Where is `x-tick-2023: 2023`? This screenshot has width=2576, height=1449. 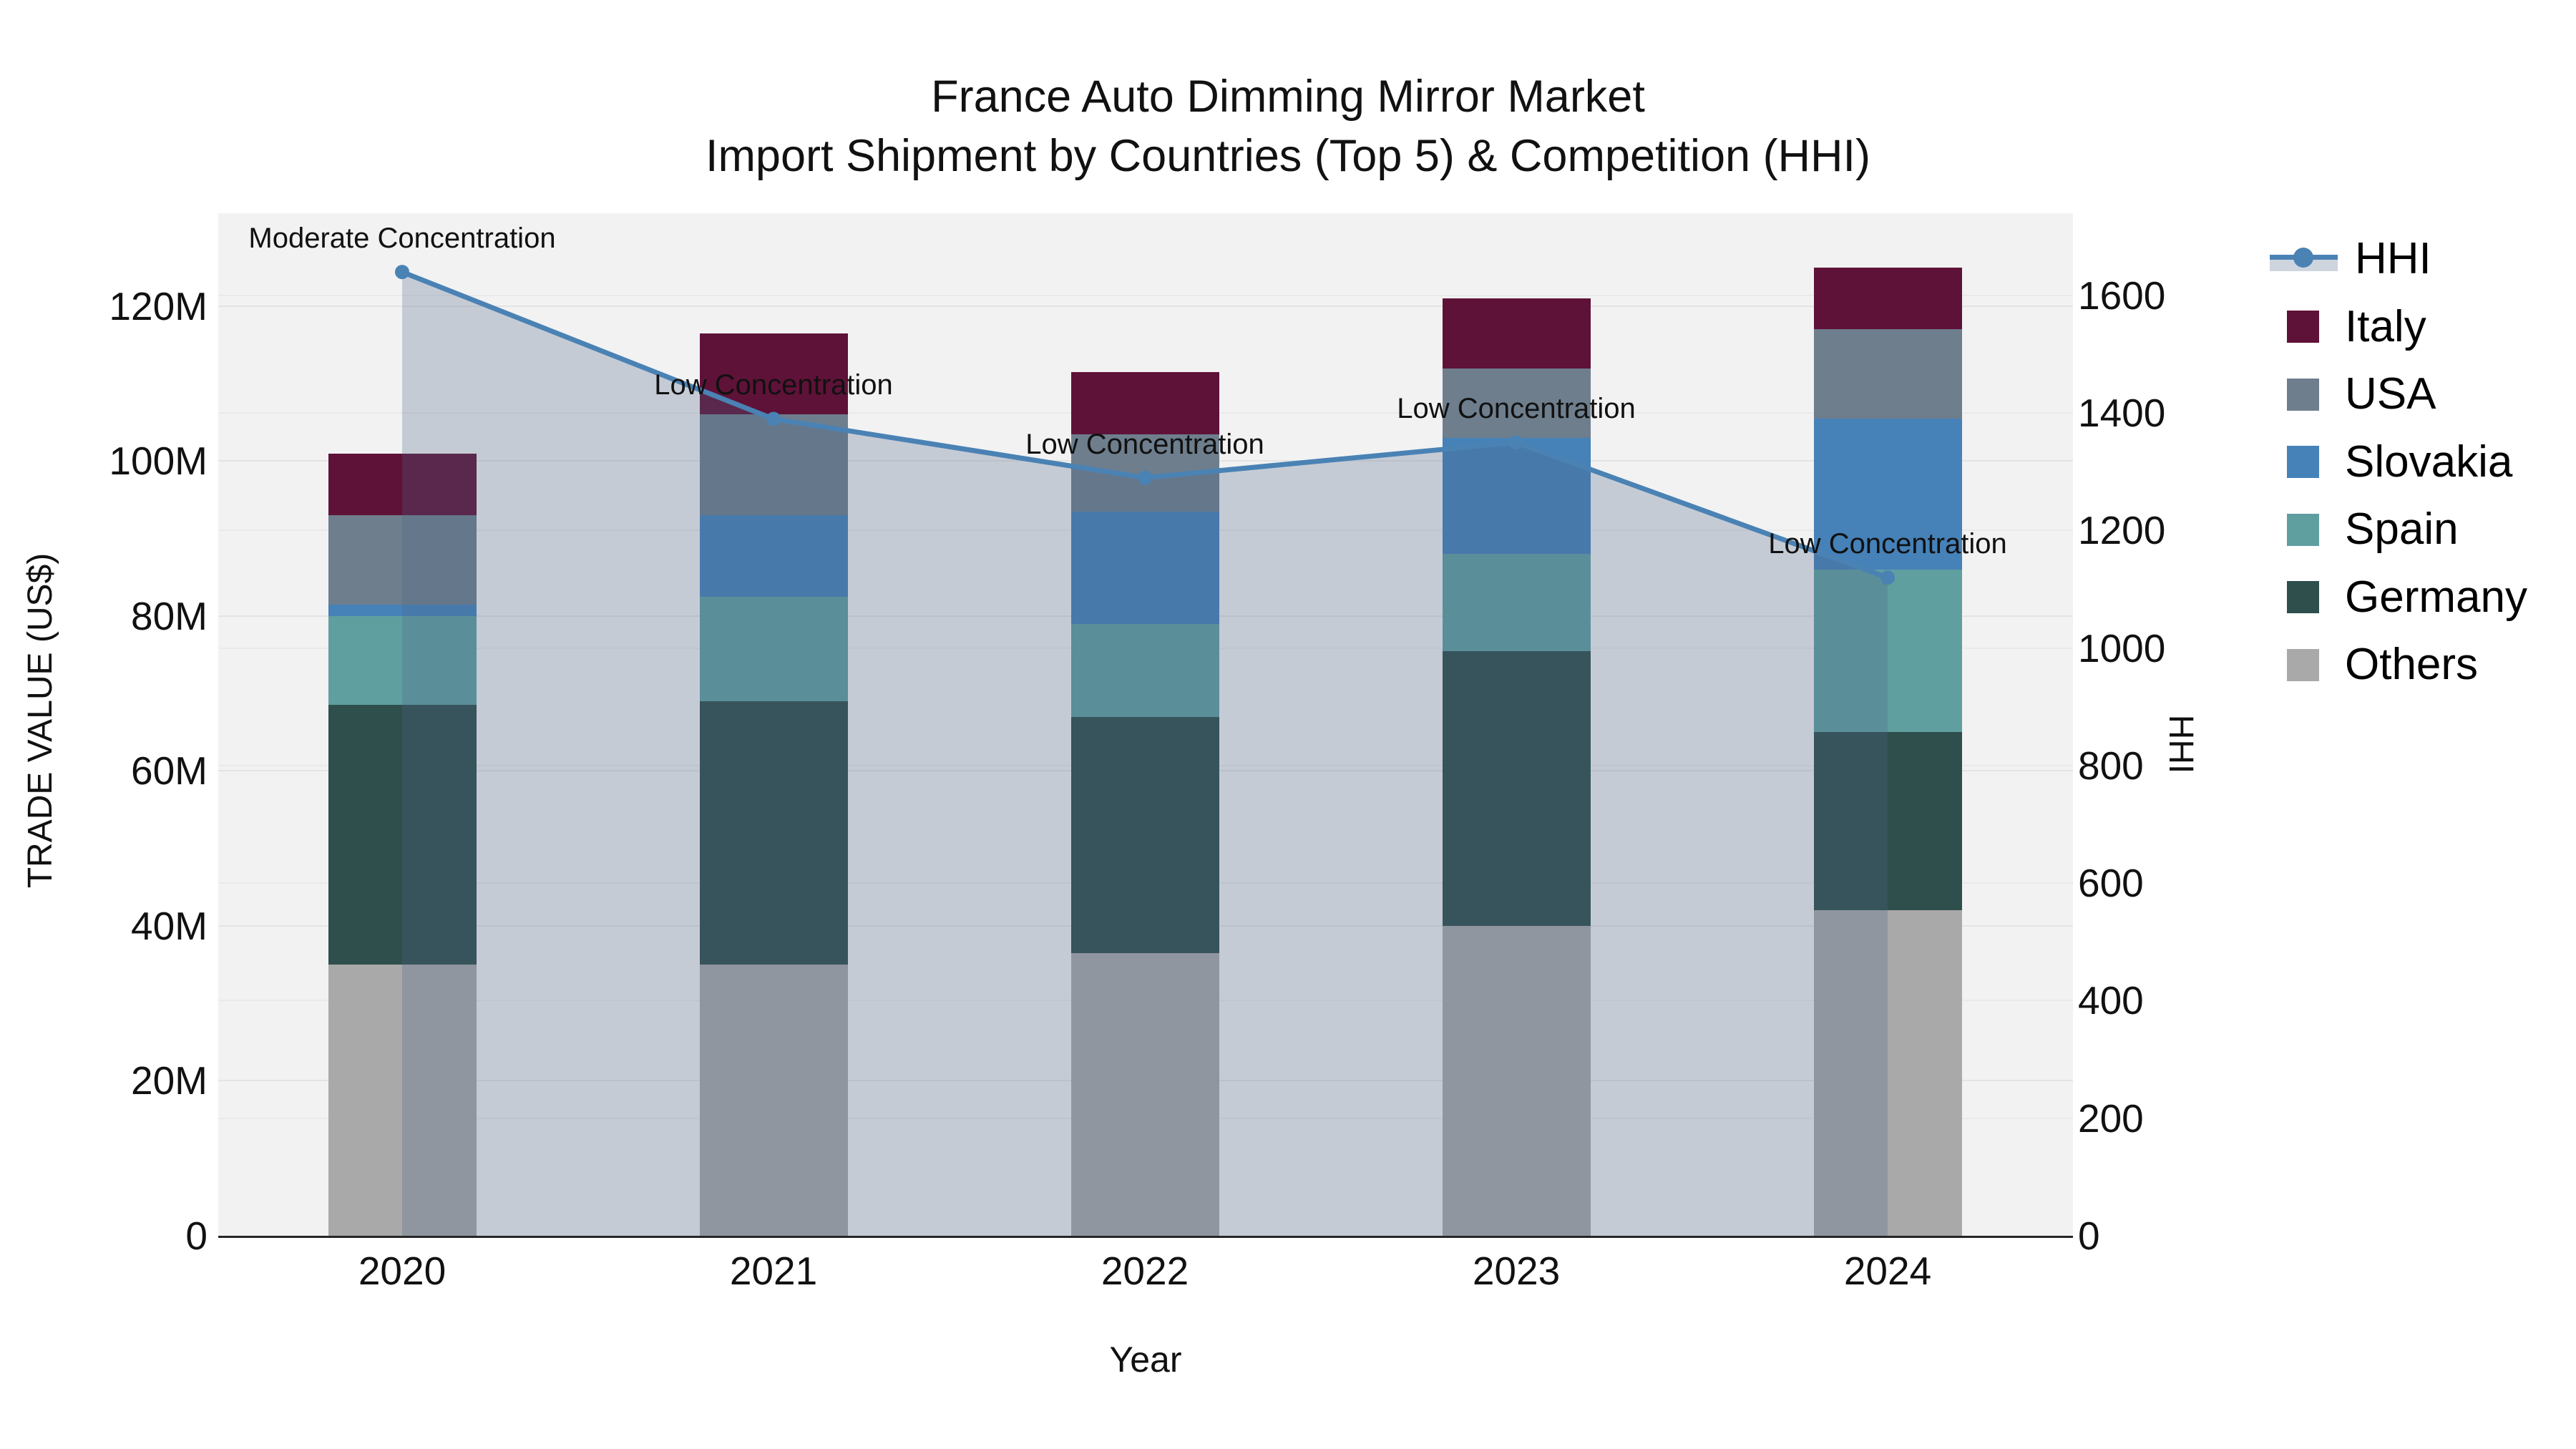
x-tick-2023: 2023 is located at coordinates (1516, 1271).